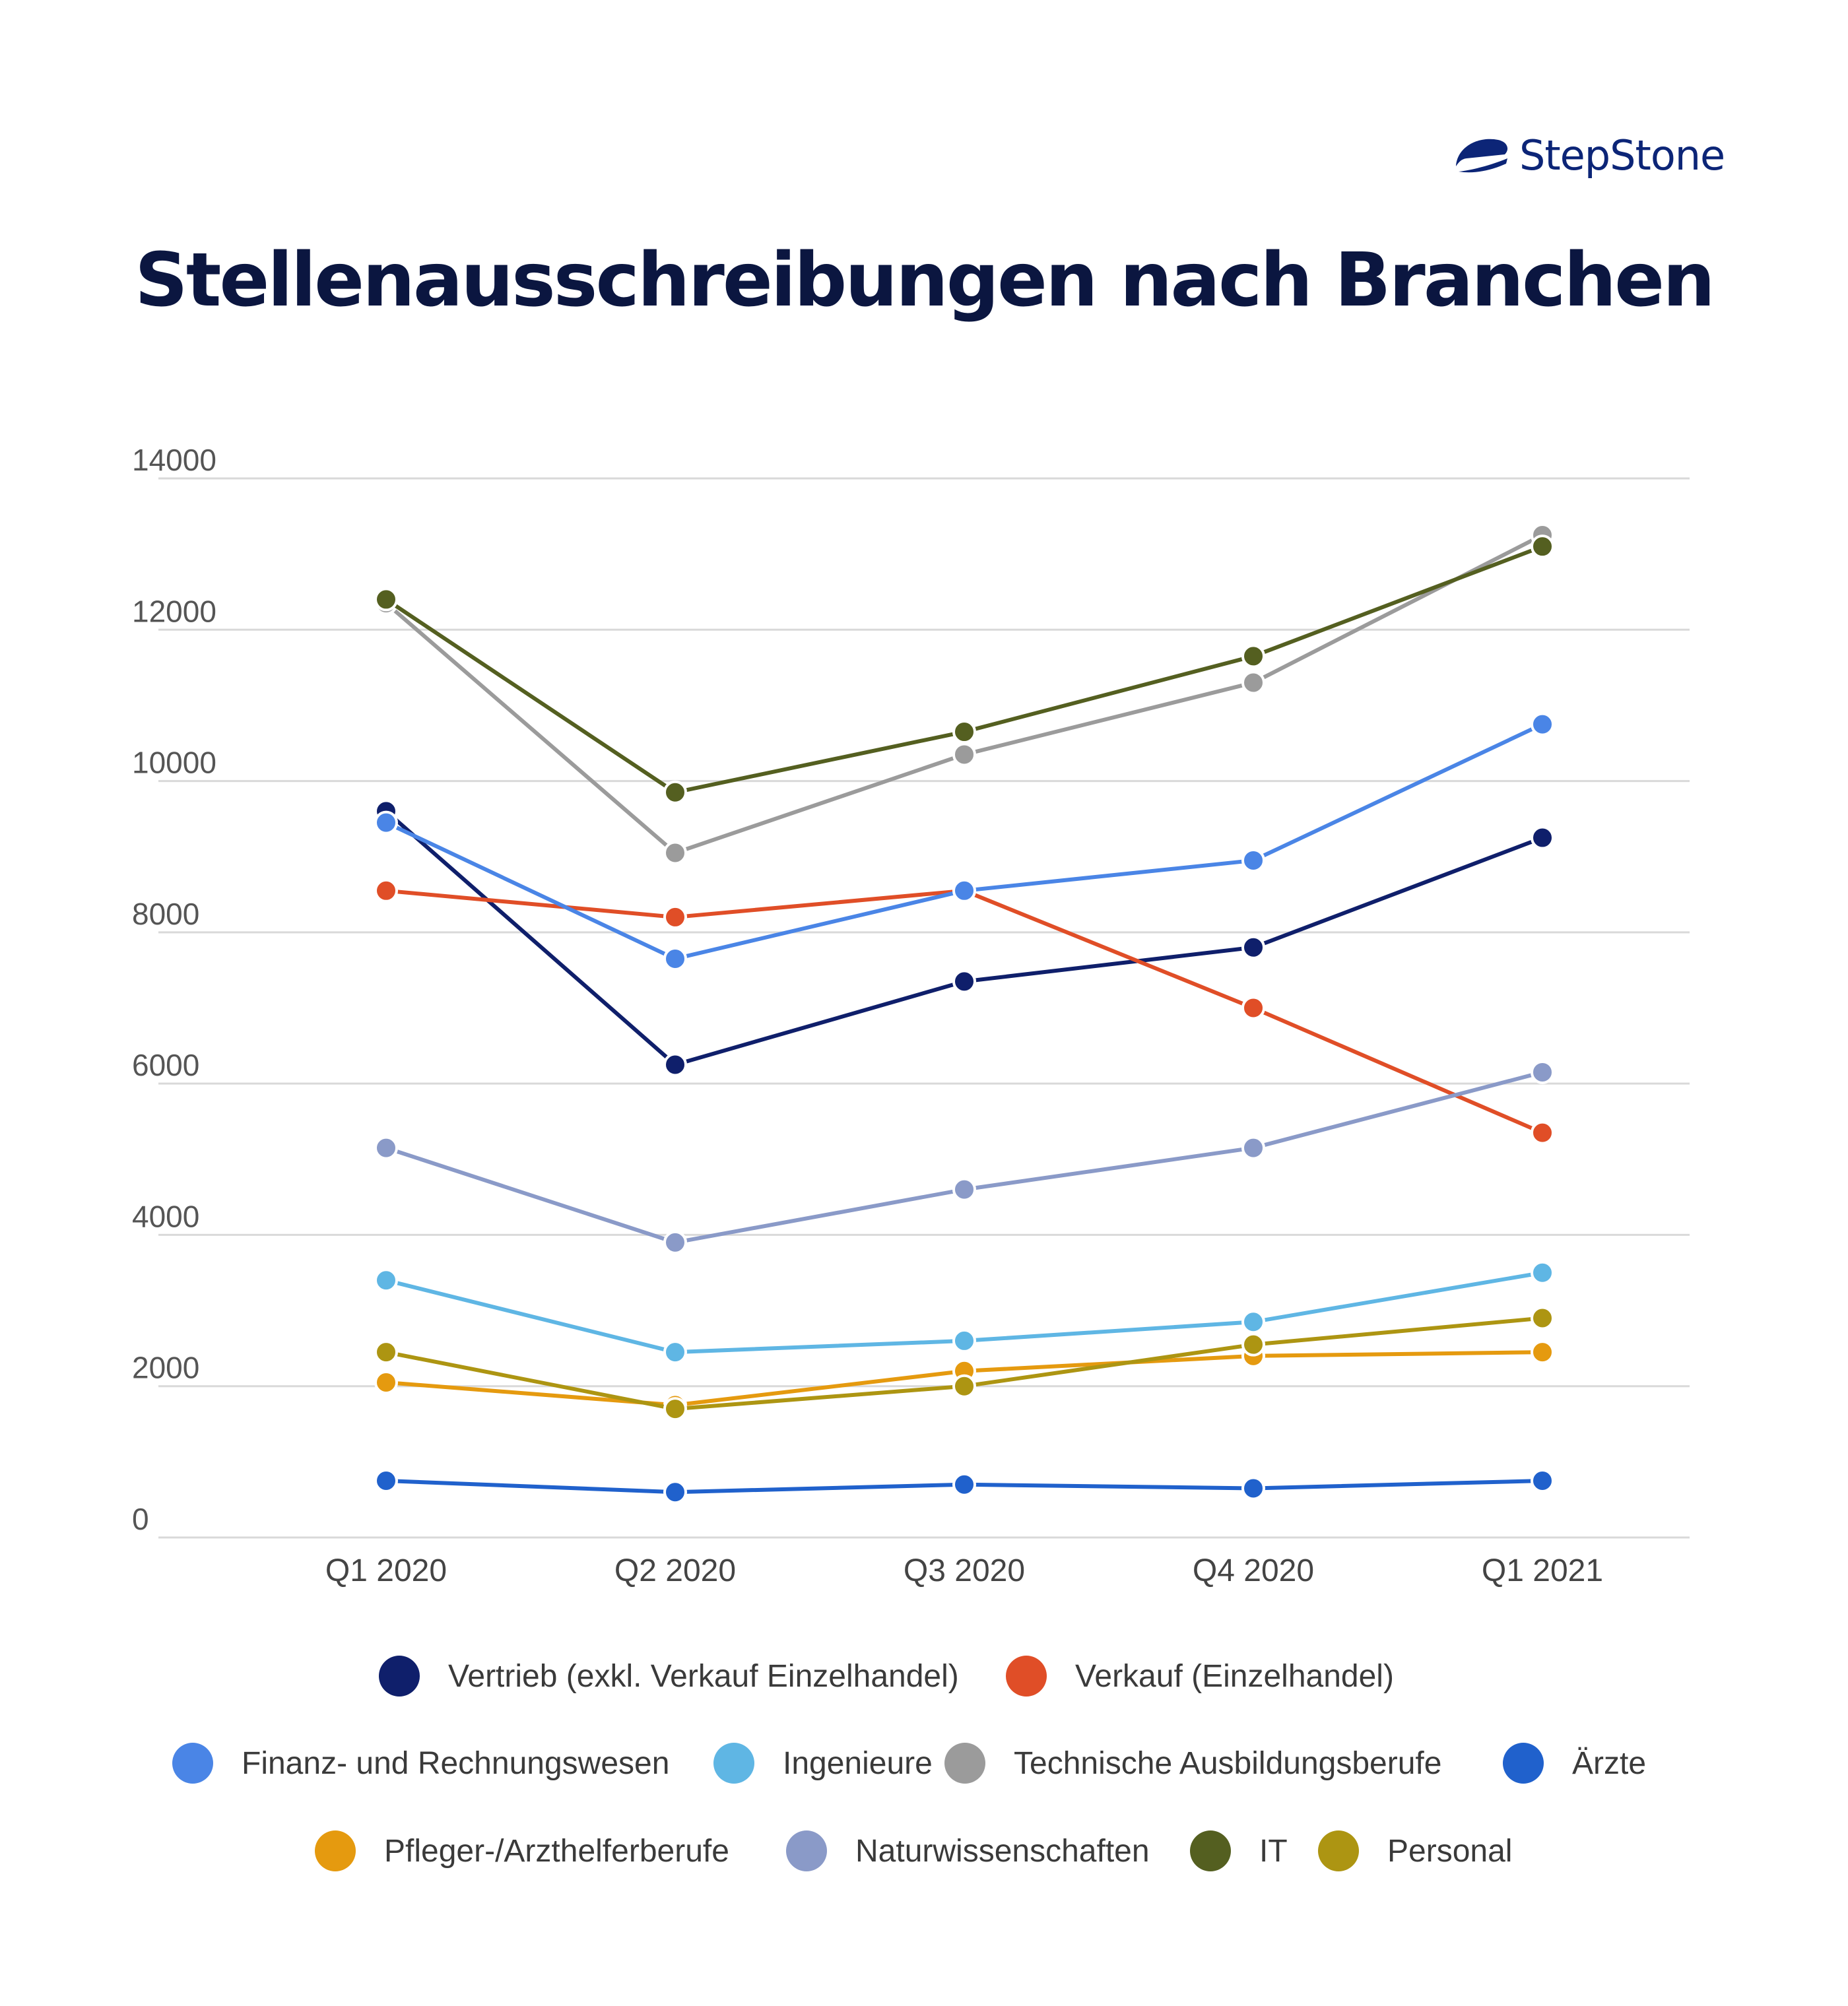 Image resolution: width=1848 pixels, height=2006 pixels. I want to click on legend-item: Technische Ausbildungsberufe, so click(1192, 1763).